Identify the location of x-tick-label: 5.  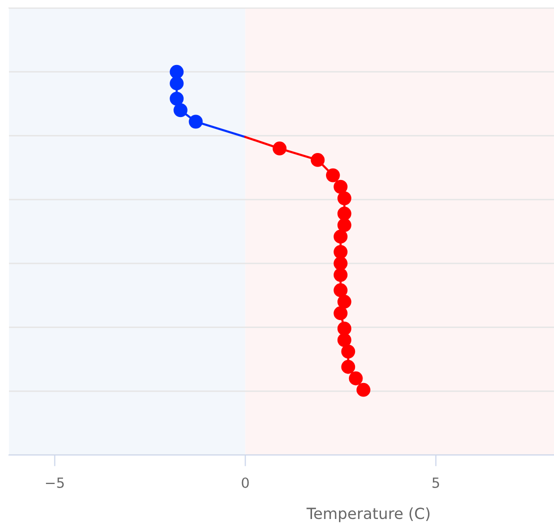
(436, 483).